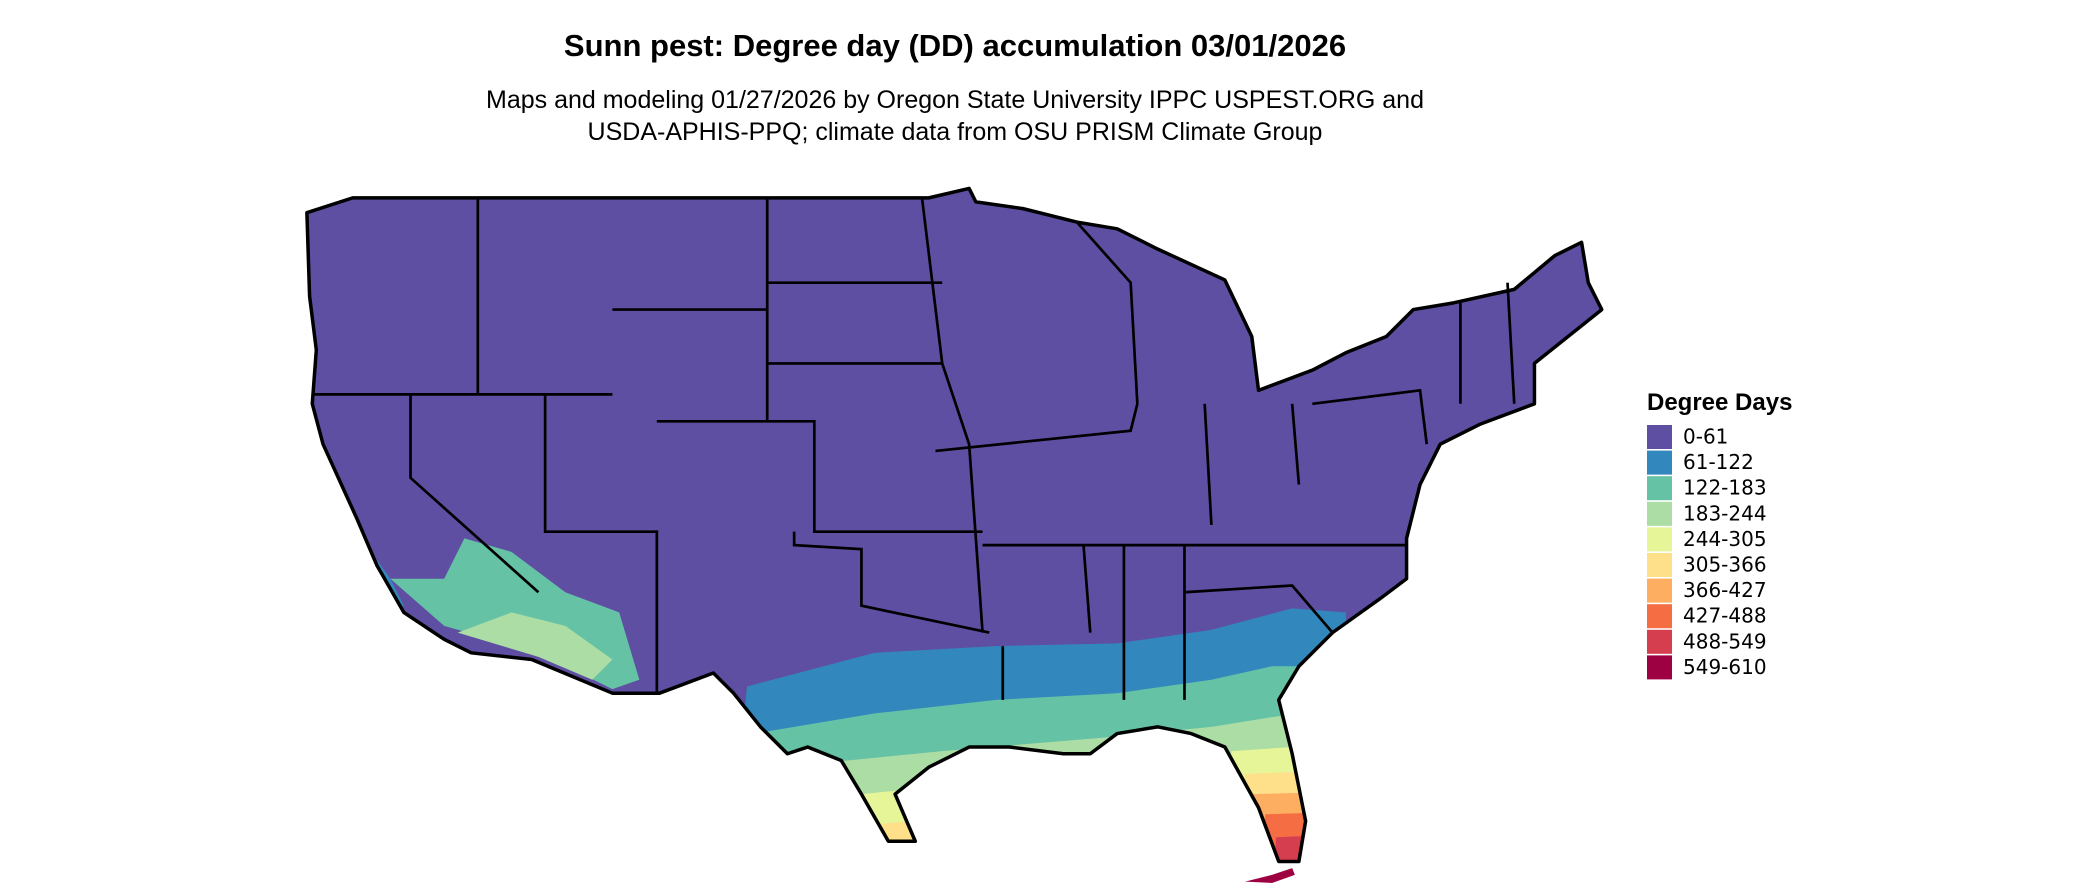 Image resolution: width=2100 pixels, height=892 pixels. I want to click on keys, so click(1270, 875).